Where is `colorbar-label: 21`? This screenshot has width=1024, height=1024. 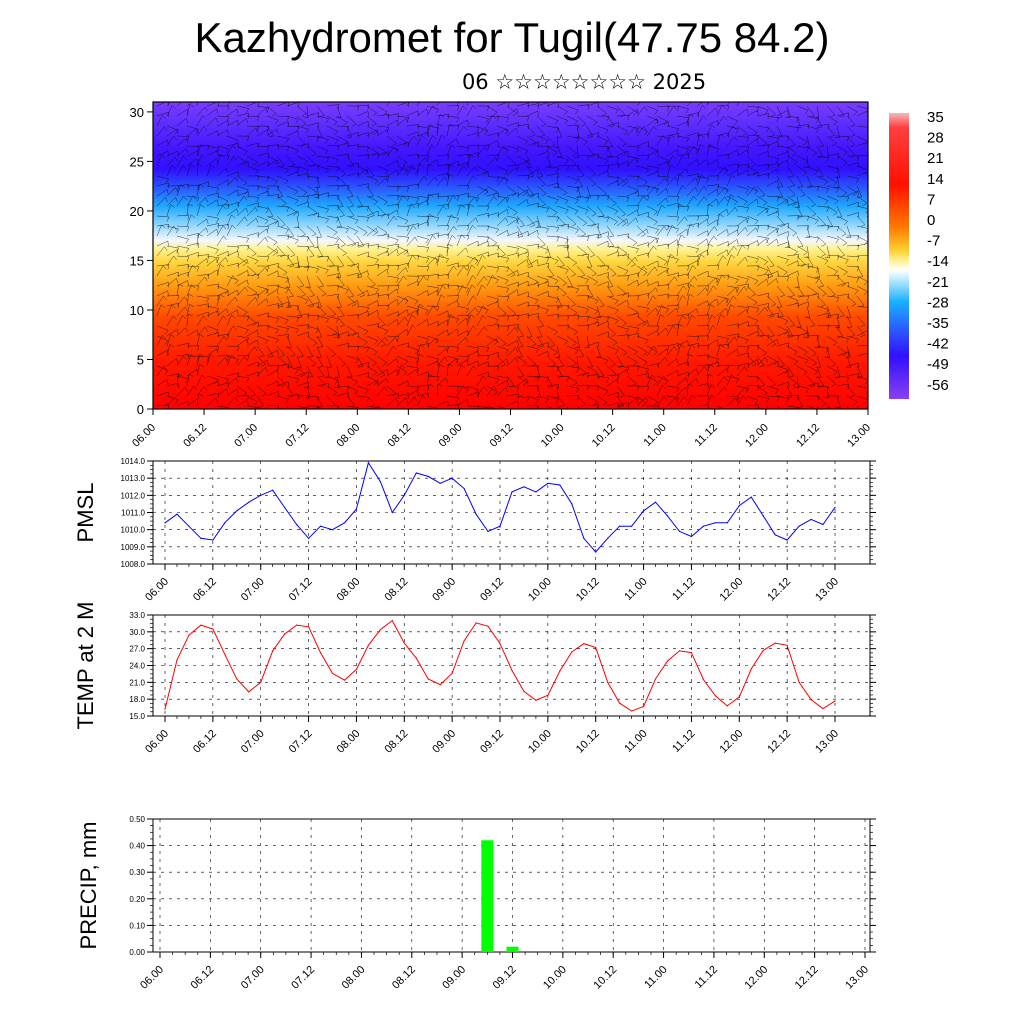 colorbar-label: 21 is located at coordinates (935, 158).